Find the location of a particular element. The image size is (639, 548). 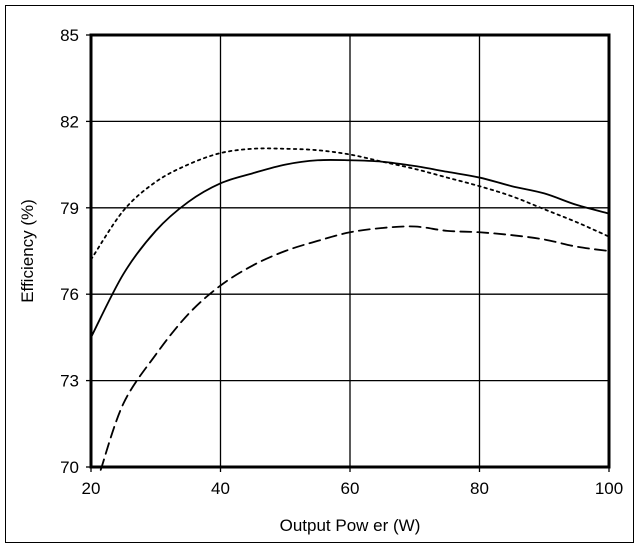

y-tick-label: 76 is located at coordinates (69, 294).